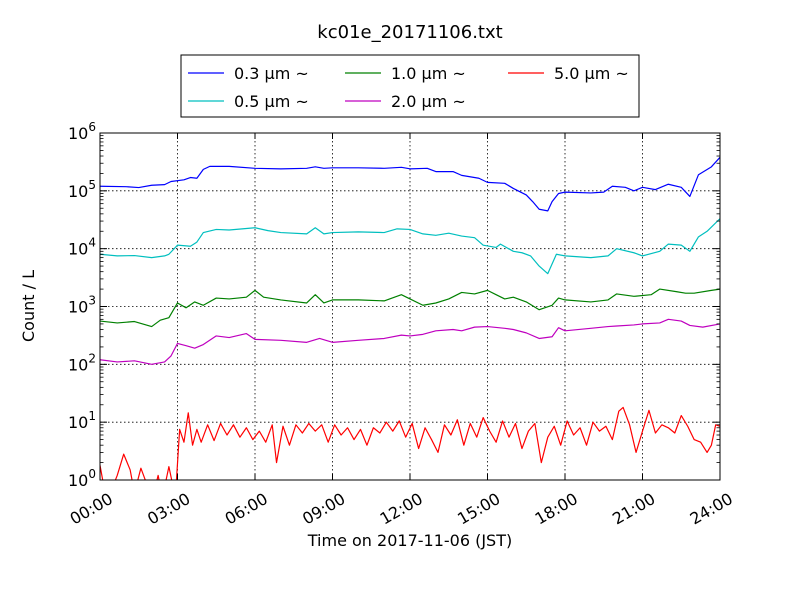 Image resolution: width=800 pixels, height=600 pixels. I want to click on y-tick-label: 10⁴, so click(82, 247).